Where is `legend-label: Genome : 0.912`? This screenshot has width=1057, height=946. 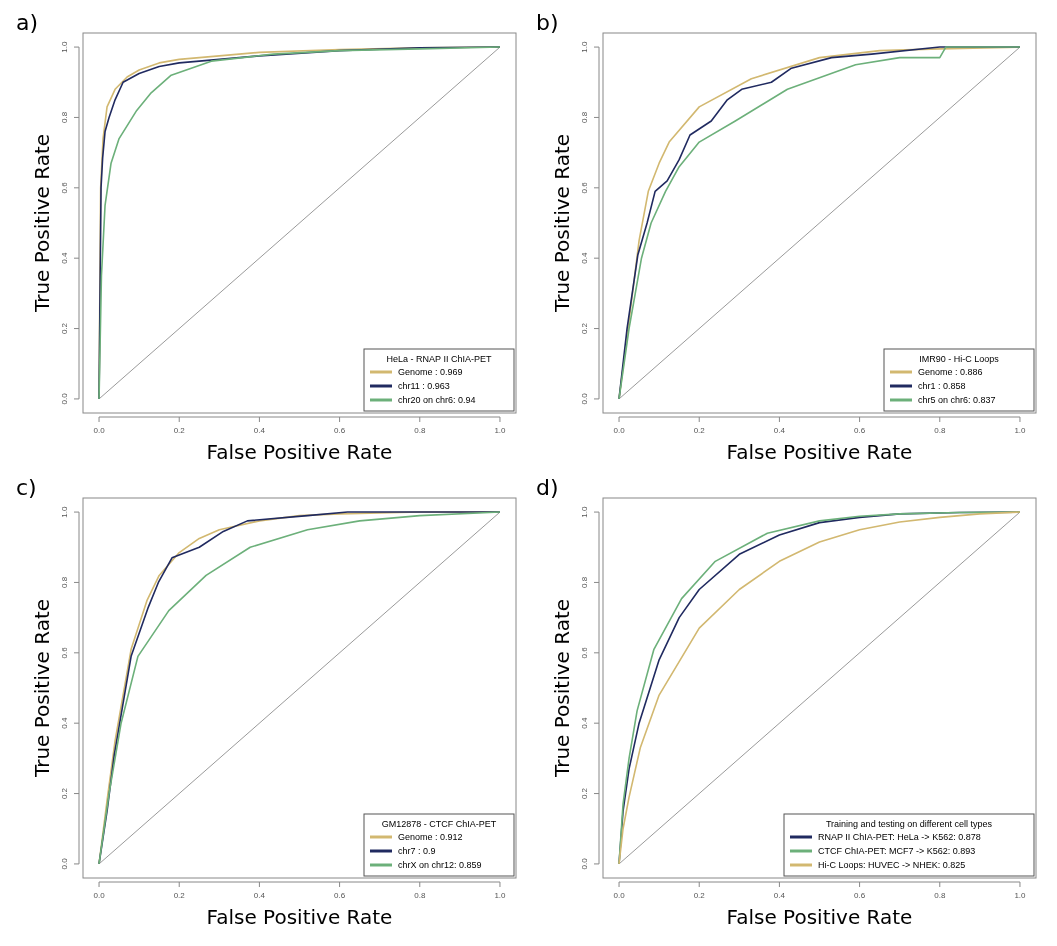 legend-label: Genome : 0.912 is located at coordinates (430, 837).